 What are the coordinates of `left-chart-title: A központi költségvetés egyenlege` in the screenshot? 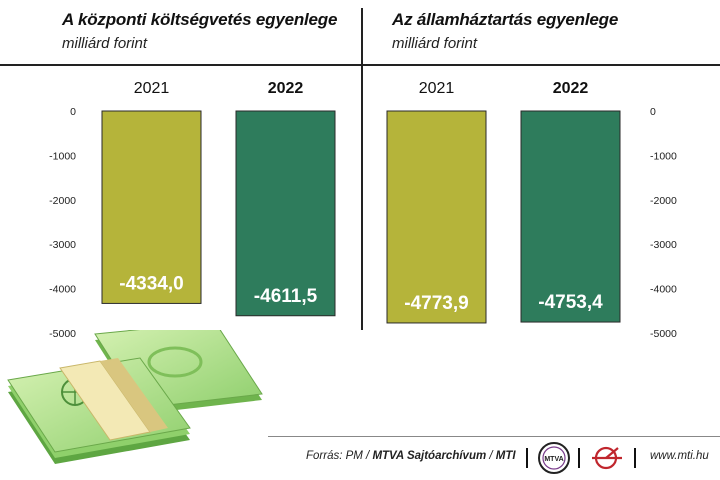 It's located at (200, 19).